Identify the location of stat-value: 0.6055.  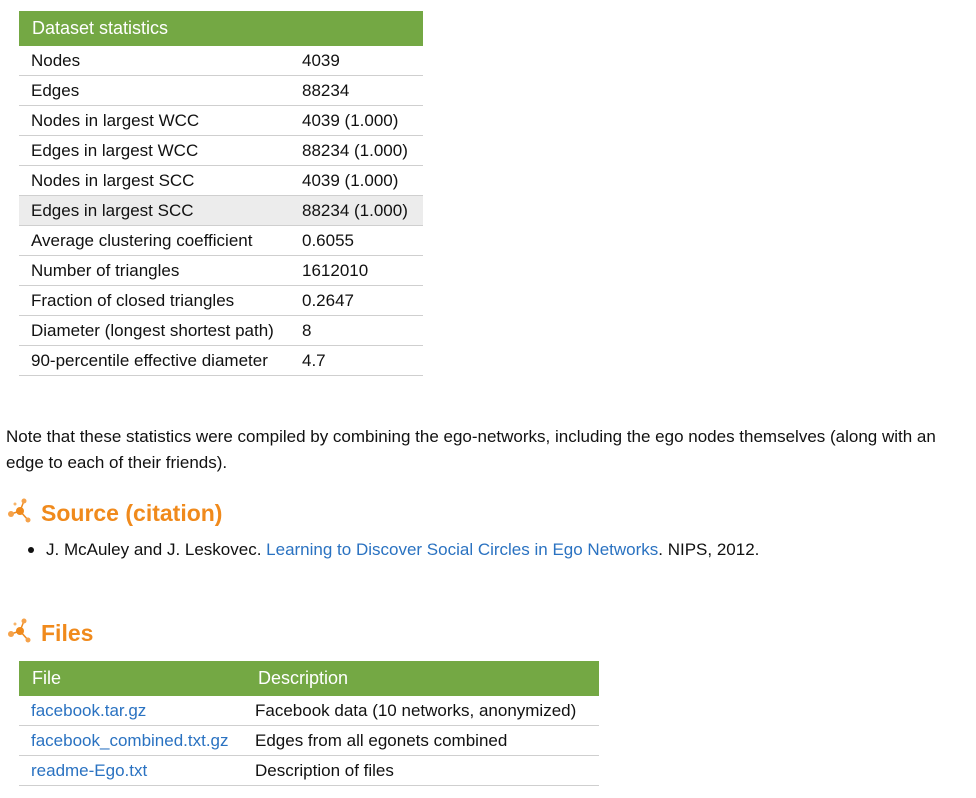
(357, 240).